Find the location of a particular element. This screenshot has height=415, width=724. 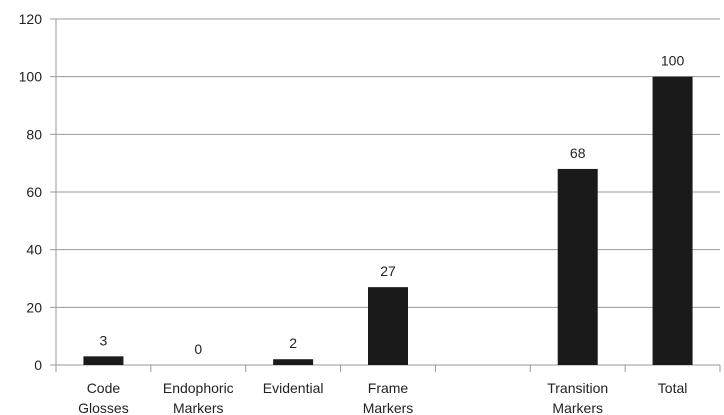

category-label: Frame is located at coordinates (388, 388).